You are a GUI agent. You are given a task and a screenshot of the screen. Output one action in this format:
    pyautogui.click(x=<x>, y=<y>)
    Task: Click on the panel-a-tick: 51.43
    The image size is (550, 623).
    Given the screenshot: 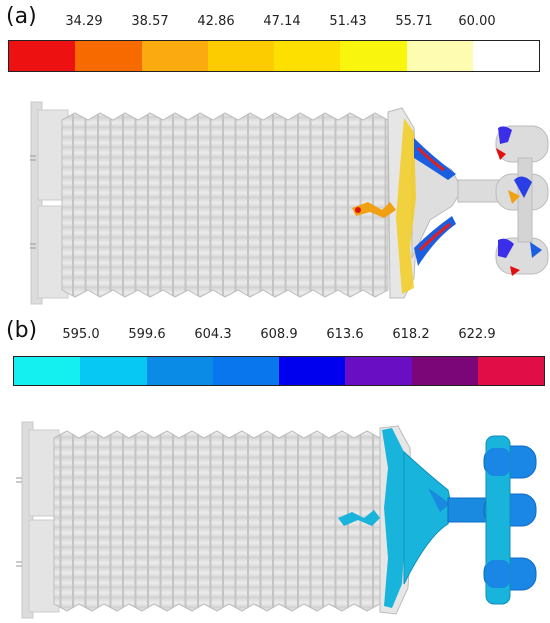 What is the action you would take?
    pyautogui.click(x=348, y=21)
    